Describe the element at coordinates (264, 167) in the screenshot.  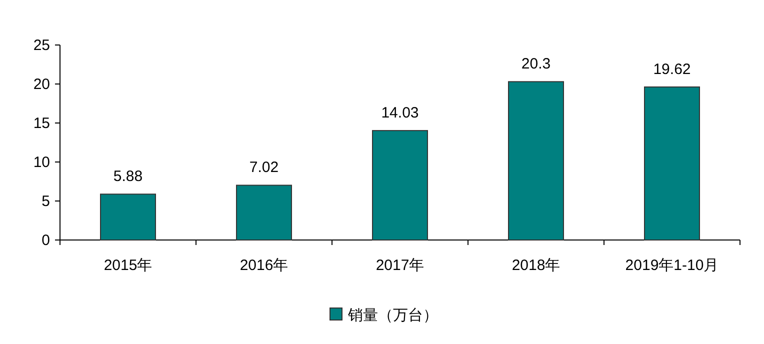
I see `data-label: 7.02` at that location.